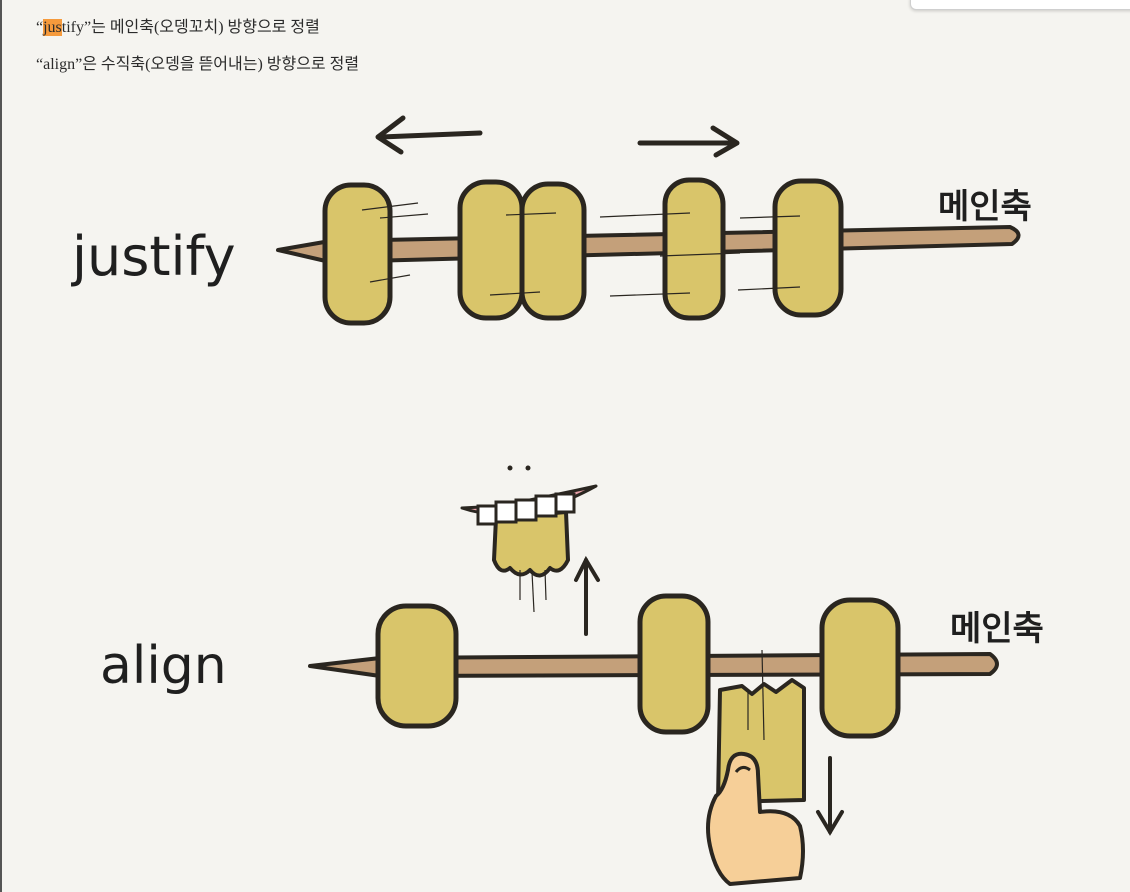 The width and height of the screenshot is (1130, 892). I want to click on open-quote: “, so click(40, 27).